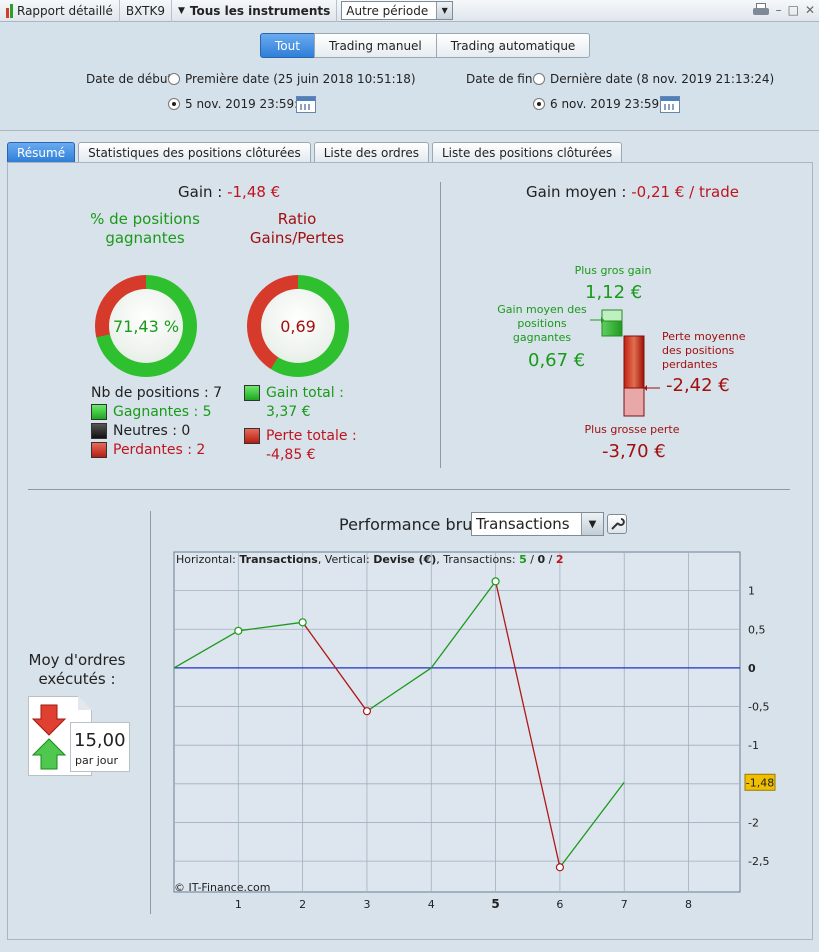 The image size is (819, 952). What do you see at coordinates (758, 707) in the screenshot?
I see `y-tick-label: -0,5` at bounding box center [758, 707].